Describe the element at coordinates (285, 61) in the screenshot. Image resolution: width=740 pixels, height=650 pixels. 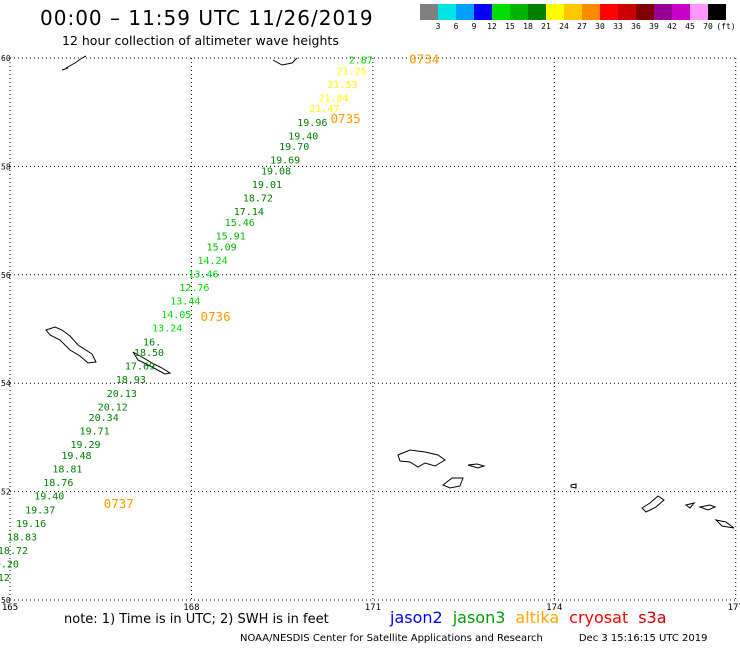
I see `coastline-koryak-tip` at that location.